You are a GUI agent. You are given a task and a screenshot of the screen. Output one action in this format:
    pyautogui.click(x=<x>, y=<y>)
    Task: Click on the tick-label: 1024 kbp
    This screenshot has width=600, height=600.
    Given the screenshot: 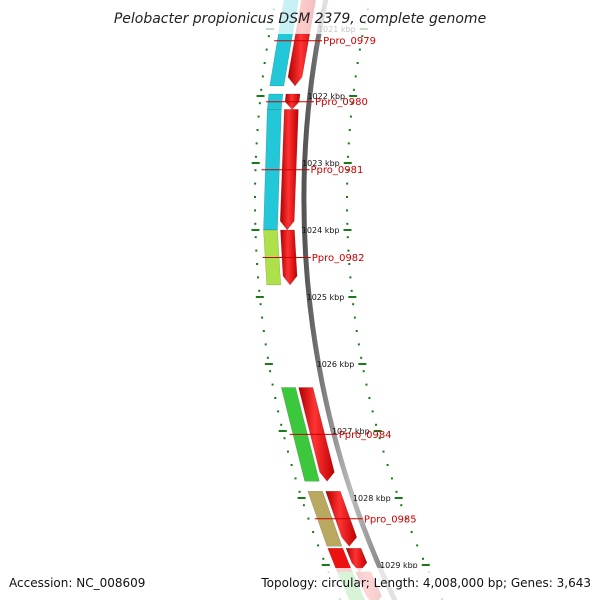 What is the action you would take?
    pyautogui.click(x=321, y=230)
    